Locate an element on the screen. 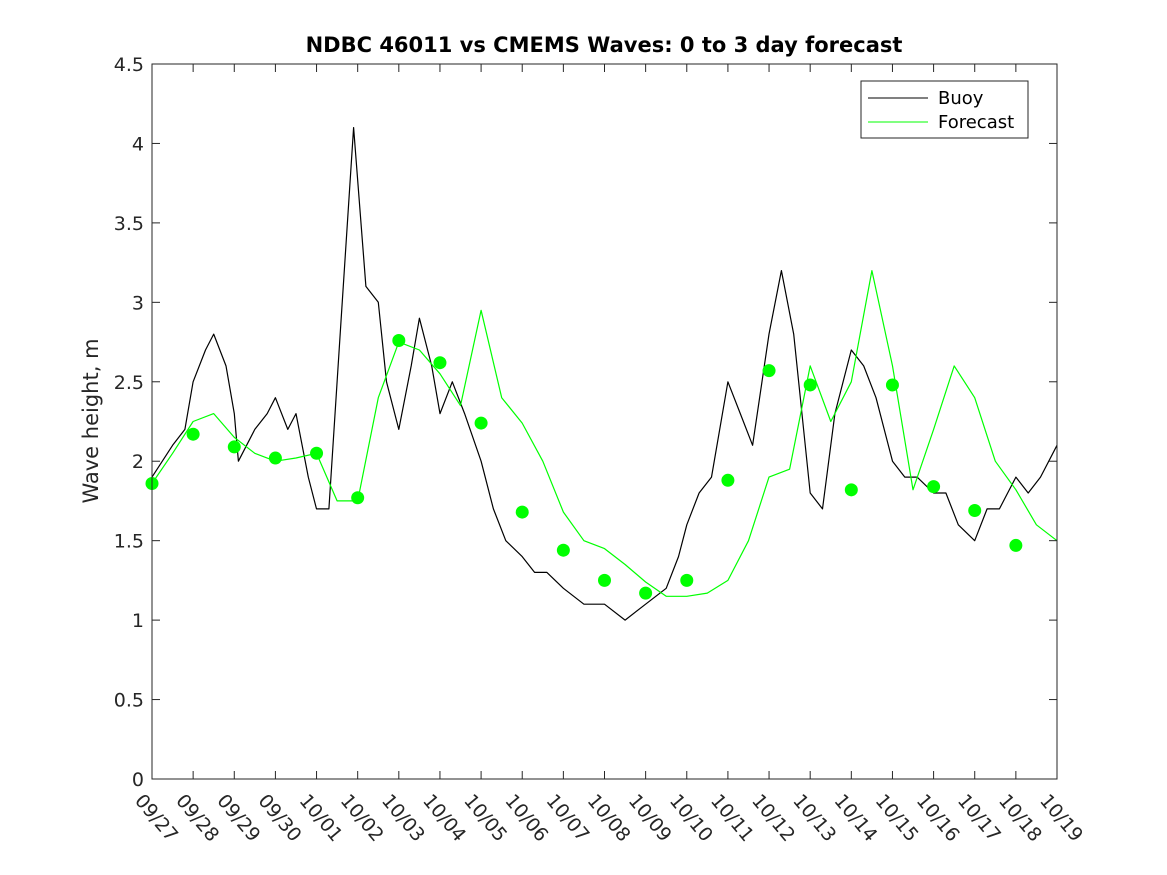  x-tick-label: 10/04 is located at coordinates (444, 818).